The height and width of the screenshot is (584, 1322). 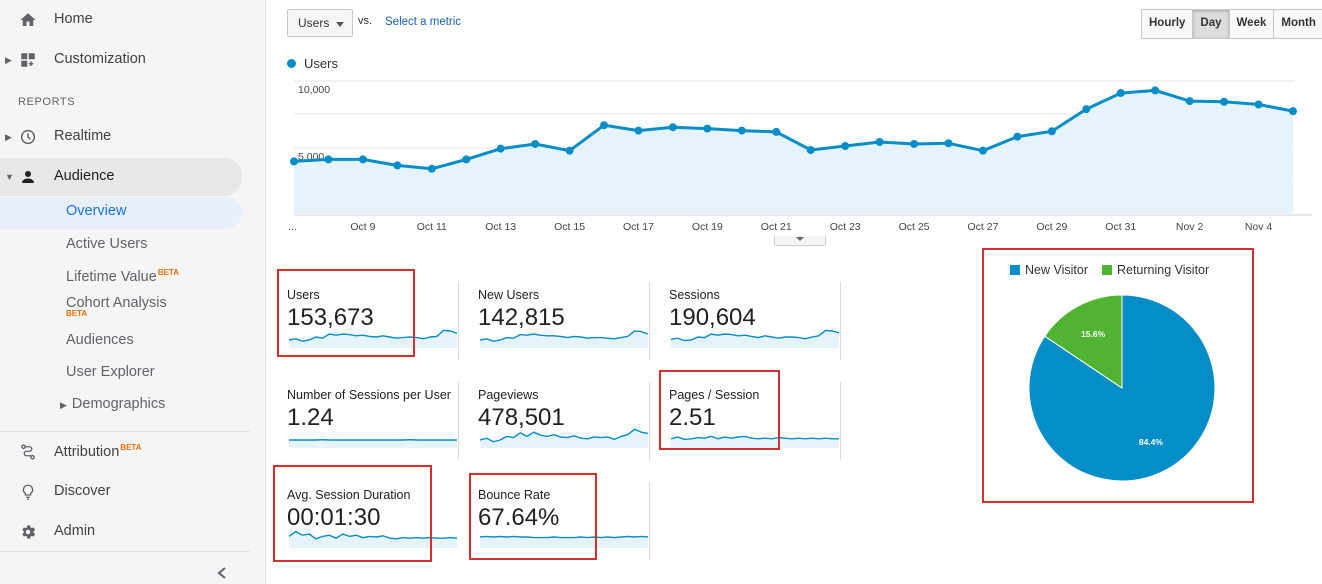 What do you see at coordinates (100, 340) in the screenshot?
I see `sub-item-audiences: Audiences` at bounding box center [100, 340].